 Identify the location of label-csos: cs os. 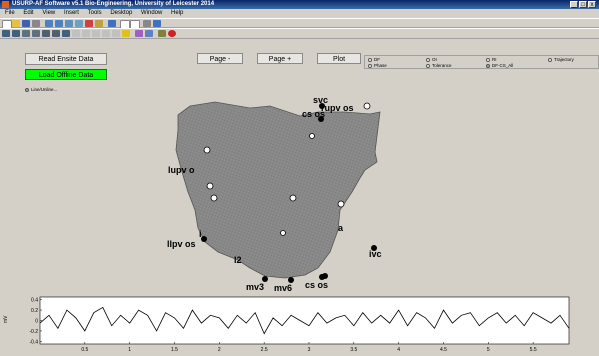
(316, 285).